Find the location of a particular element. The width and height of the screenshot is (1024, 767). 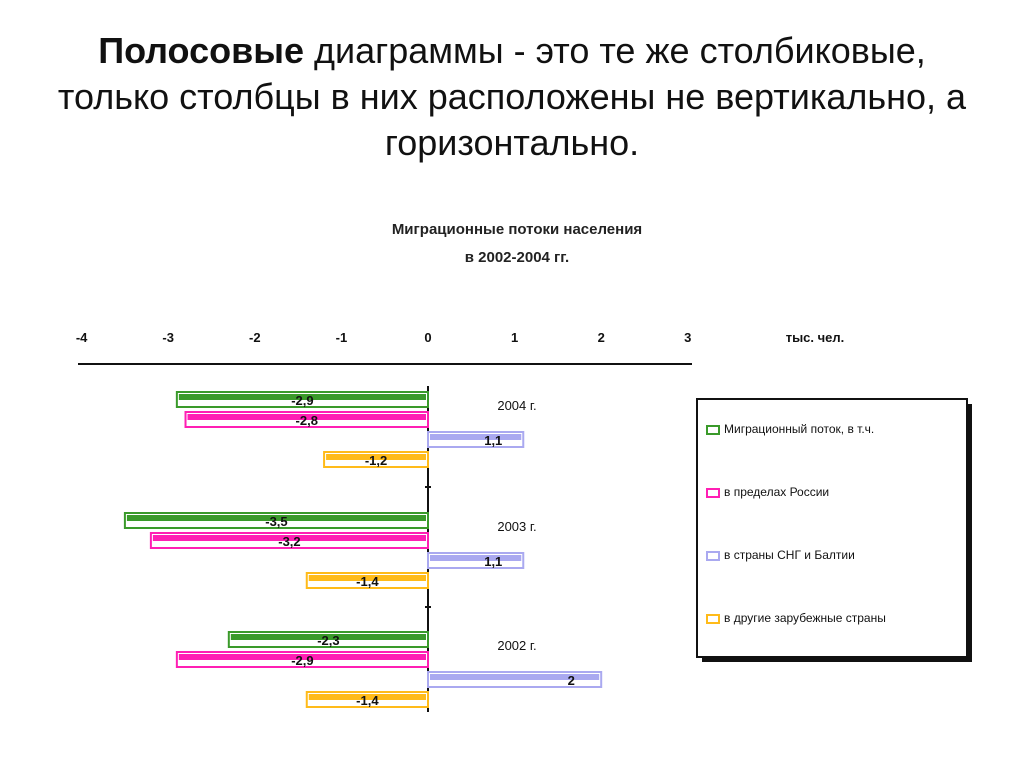

x-tick-label: 1 is located at coordinates (514, 337).